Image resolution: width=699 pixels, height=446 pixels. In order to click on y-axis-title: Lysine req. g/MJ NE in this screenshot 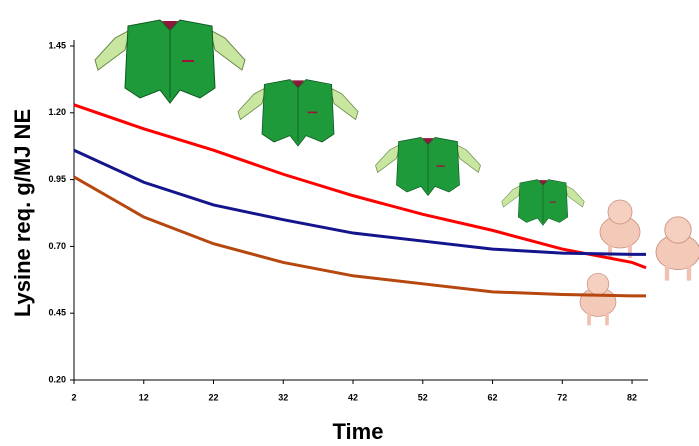, I will do `click(22, 213)`.